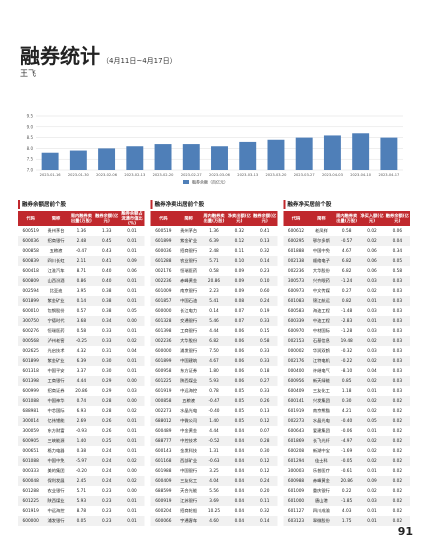 This screenshot has width=427, height=552. What do you see at coordinates (189, 411) in the screenshot?
I see `cell: 水晶光电` at bounding box center [189, 411].